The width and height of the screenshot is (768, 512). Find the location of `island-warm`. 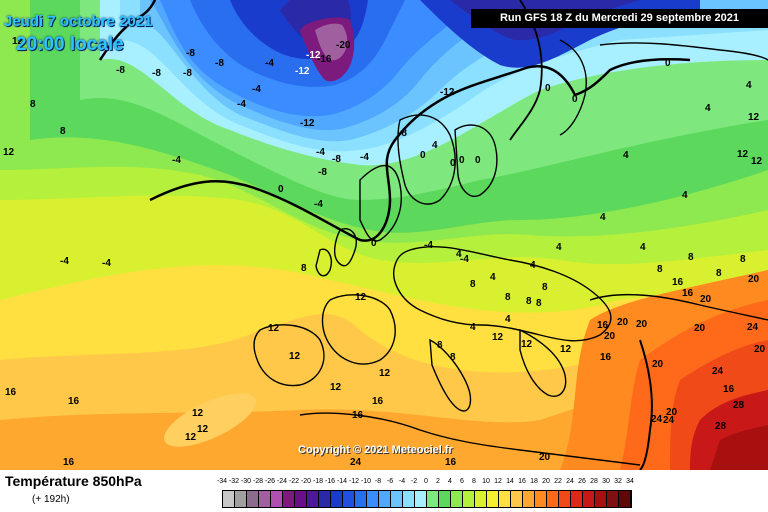

island-warm is located at coordinates (210, 420).